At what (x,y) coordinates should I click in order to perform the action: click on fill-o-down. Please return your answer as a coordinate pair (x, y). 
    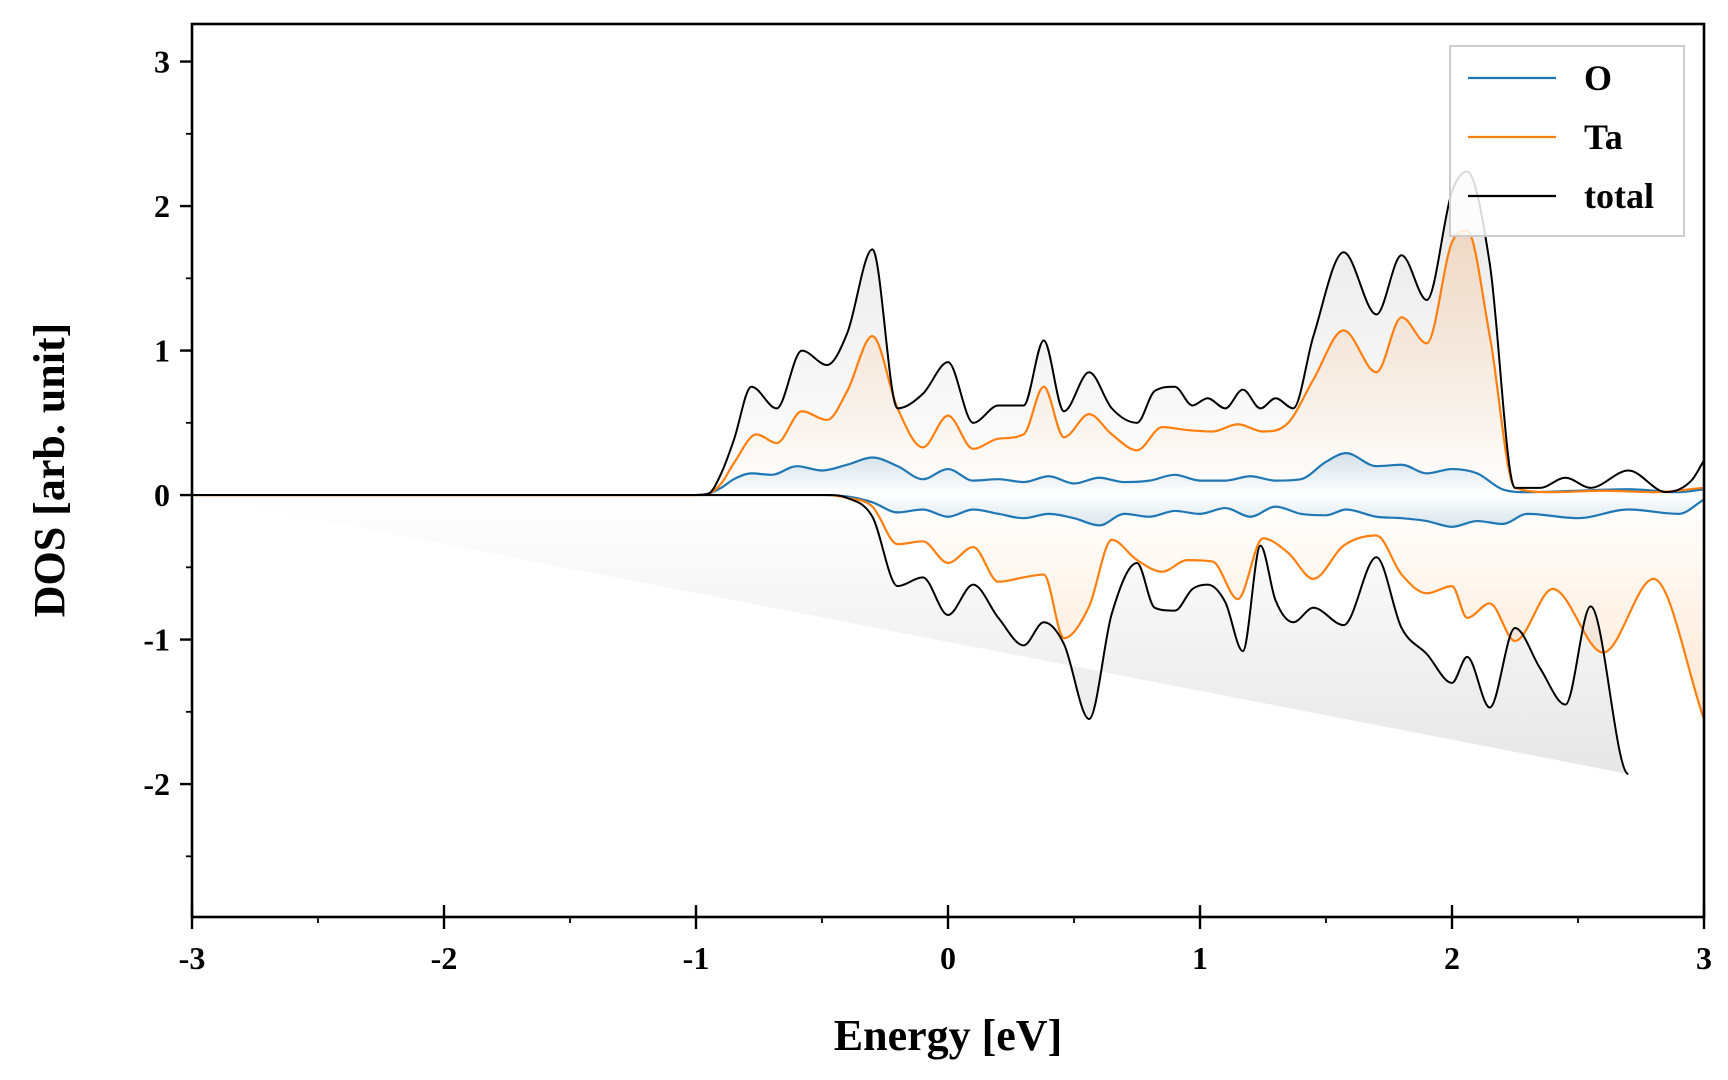
    Looking at the image, I should click on (948, 511).